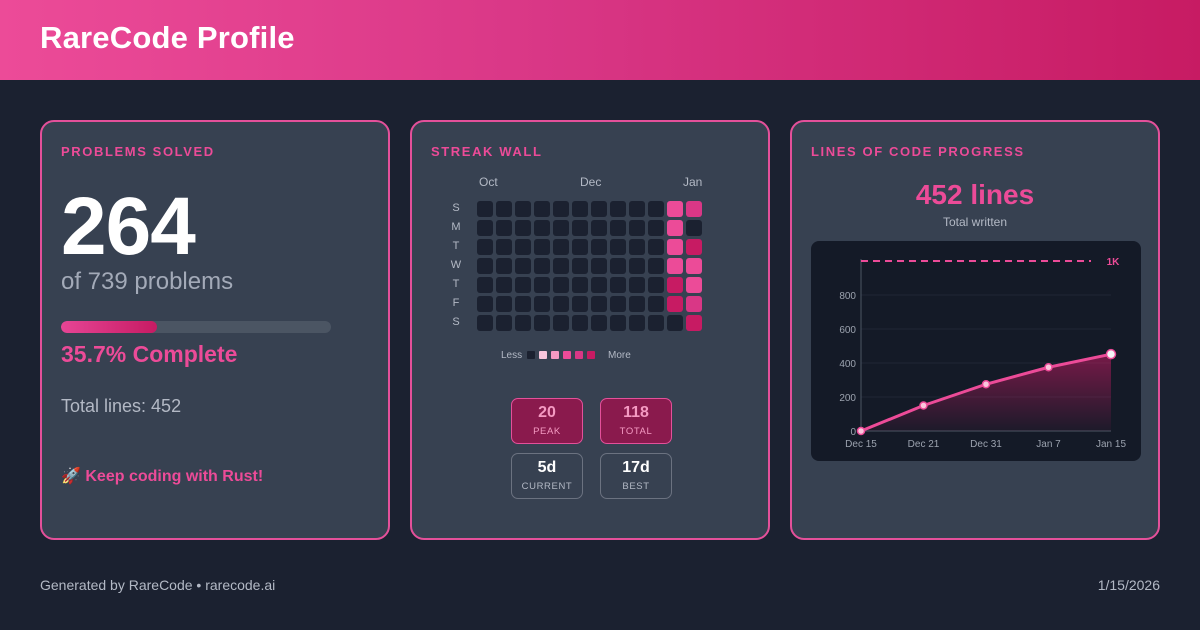 The height and width of the screenshot is (630, 1200). Describe the element at coordinates (158, 585) in the screenshot. I see `footer-credit: Generated by RareCode • rarecode.ai` at that location.